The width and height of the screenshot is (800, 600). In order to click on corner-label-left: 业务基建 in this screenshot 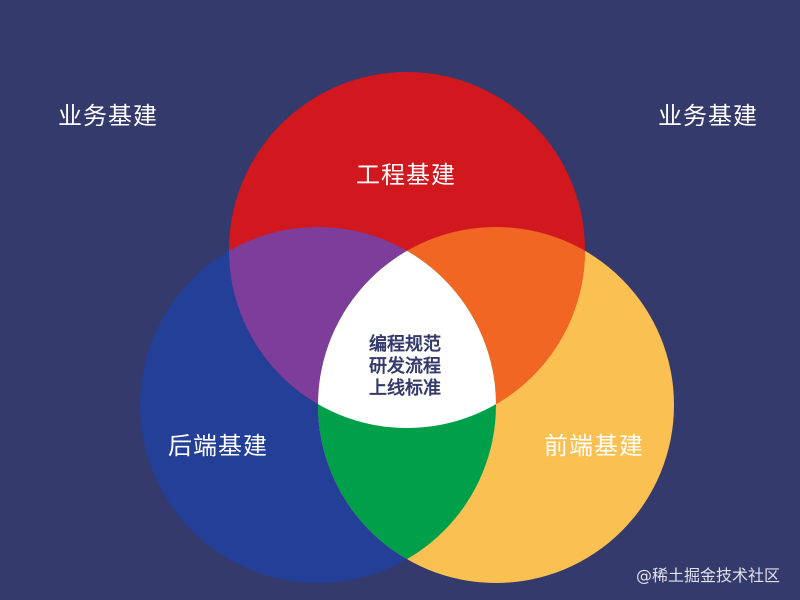, I will do `click(108, 116)`.